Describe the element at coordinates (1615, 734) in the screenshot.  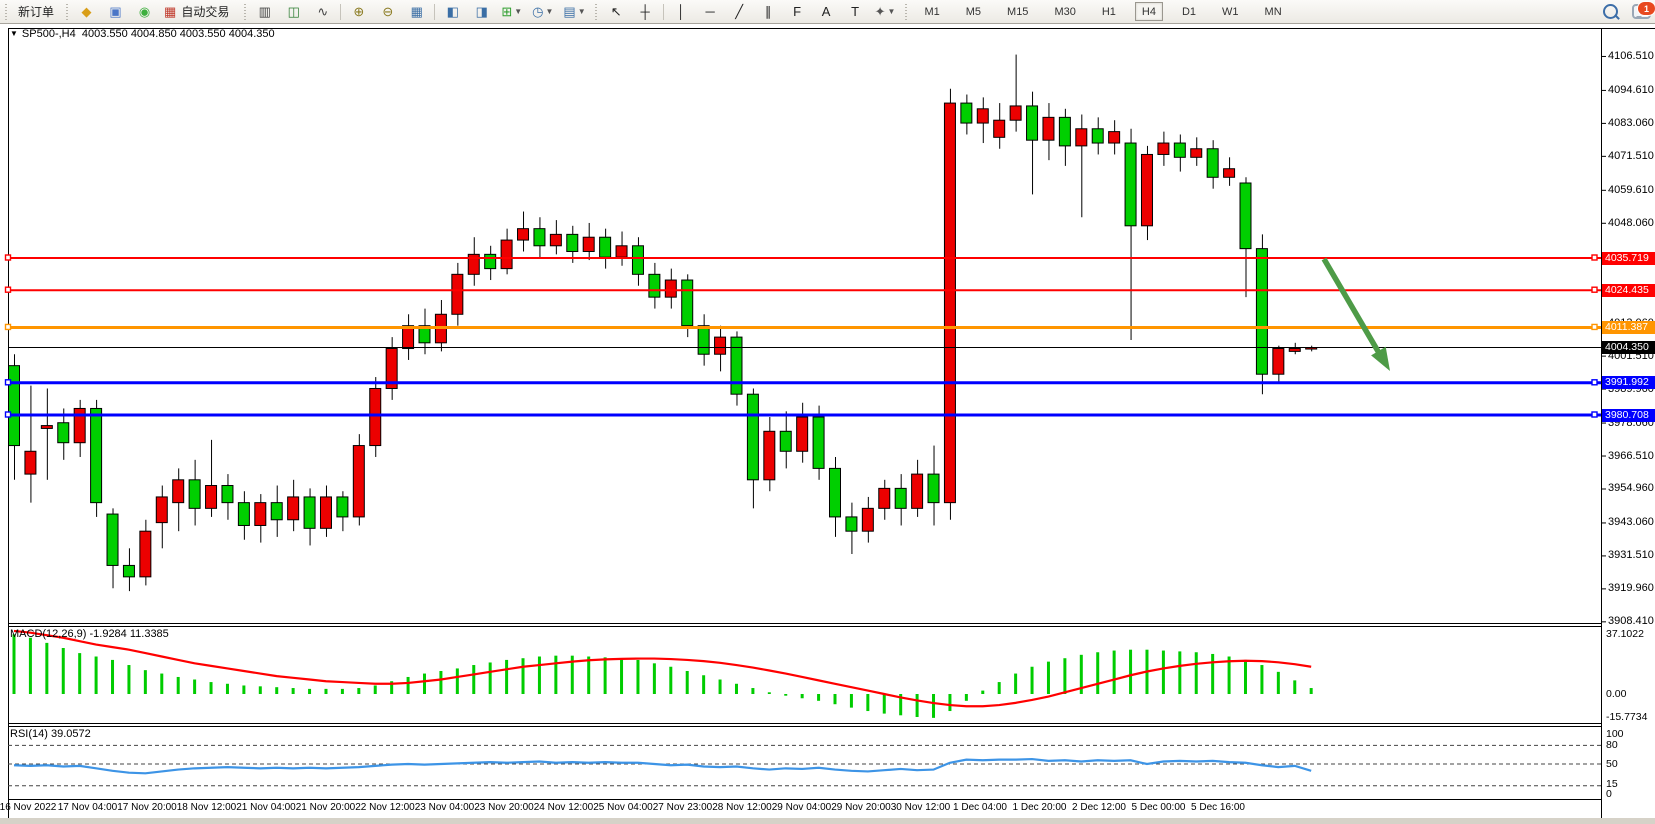
I see `axis-tick-label: 100` at that location.